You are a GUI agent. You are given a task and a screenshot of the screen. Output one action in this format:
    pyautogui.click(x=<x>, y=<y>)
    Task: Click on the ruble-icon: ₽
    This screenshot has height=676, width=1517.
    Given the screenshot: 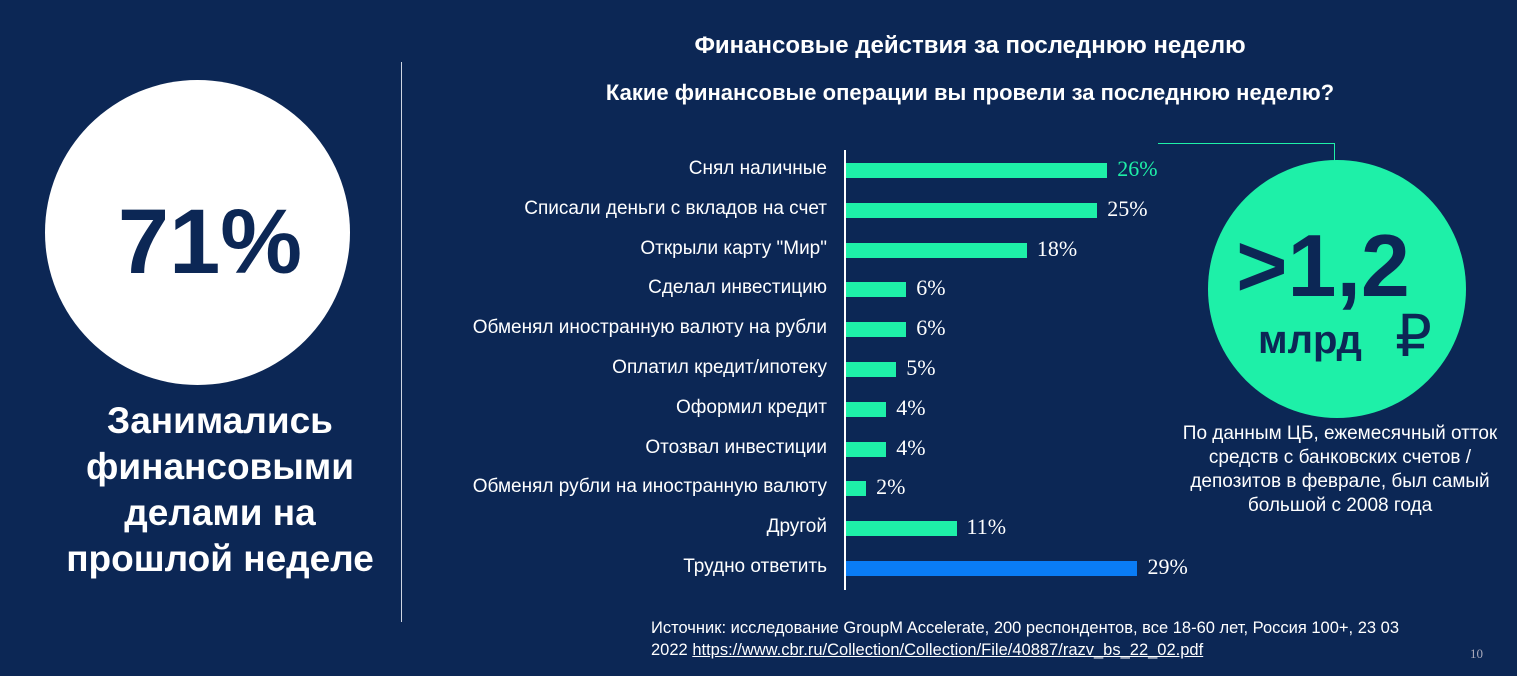 What is the action you would take?
    pyautogui.click(x=1413, y=336)
    